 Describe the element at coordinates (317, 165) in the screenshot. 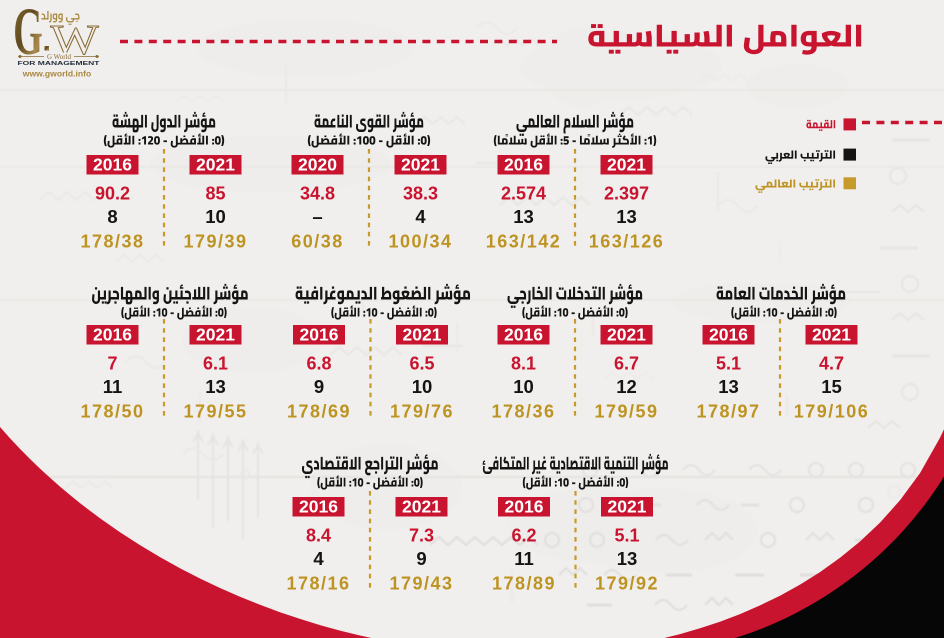

I see `svg-text: 2020` at that location.